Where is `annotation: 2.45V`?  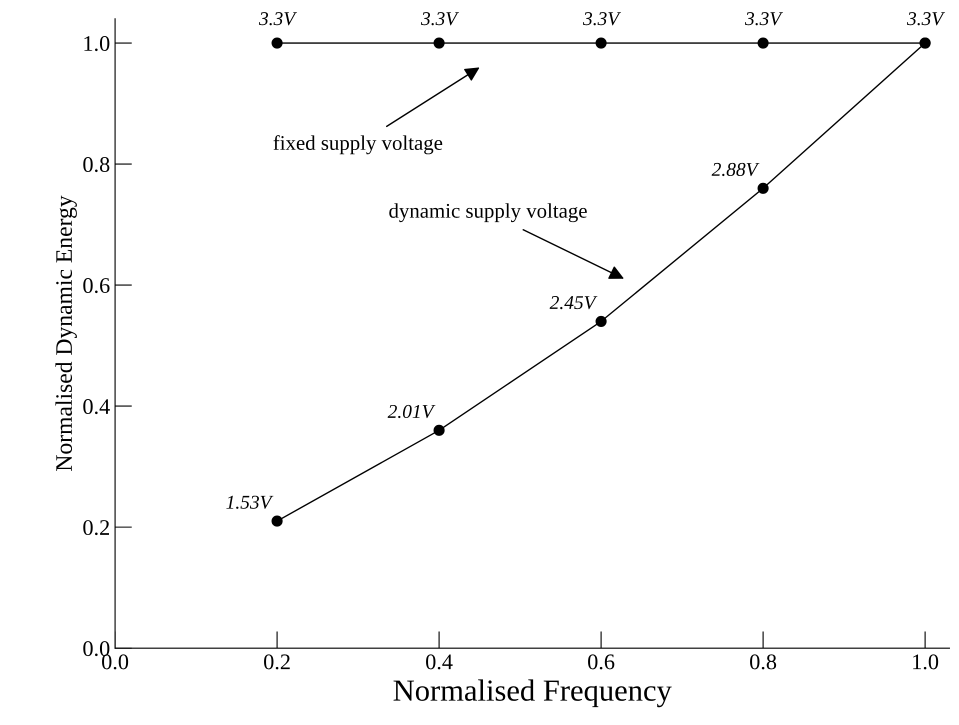
annotation: 2.45V is located at coordinates (574, 303).